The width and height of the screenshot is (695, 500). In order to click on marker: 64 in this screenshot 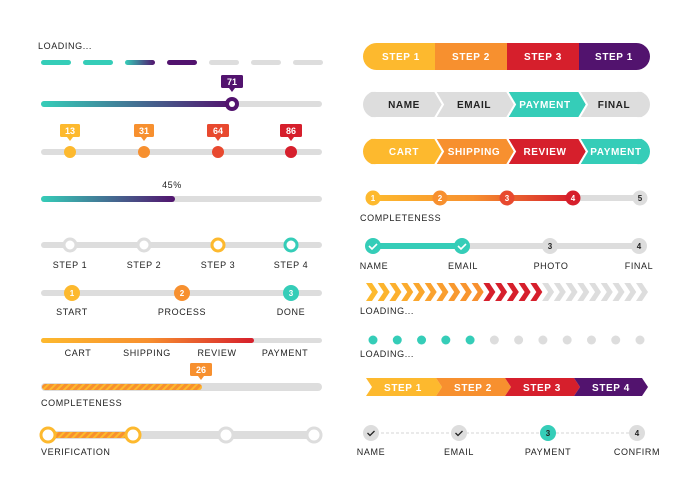, I will do `click(218, 141)`.